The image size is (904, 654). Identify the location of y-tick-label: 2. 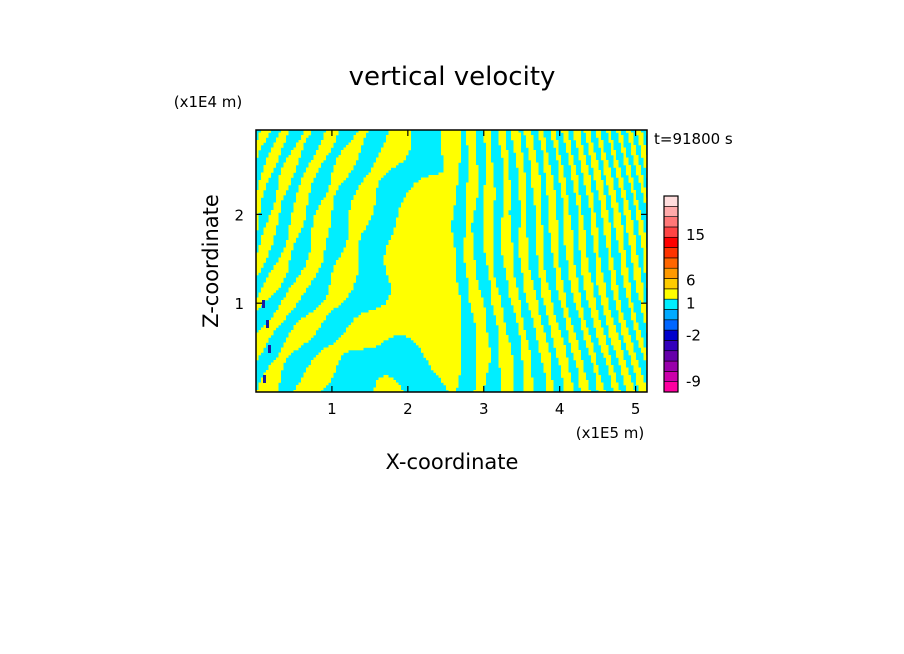
(239, 215).